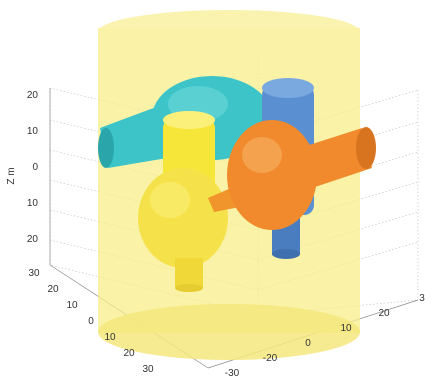  What do you see at coordinates (270, 358) in the screenshot?
I see `tick-label: -20` at bounding box center [270, 358].